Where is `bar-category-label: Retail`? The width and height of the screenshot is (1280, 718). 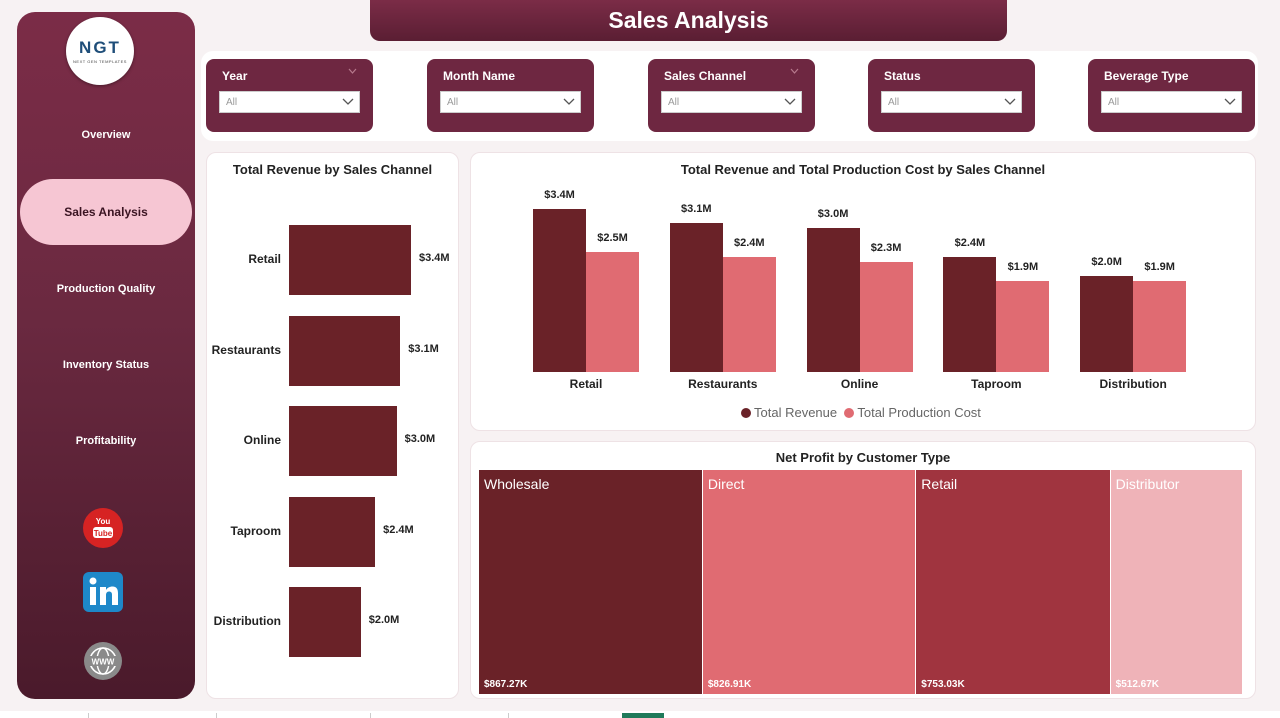
bar-category-label: Retail is located at coordinates (264, 259).